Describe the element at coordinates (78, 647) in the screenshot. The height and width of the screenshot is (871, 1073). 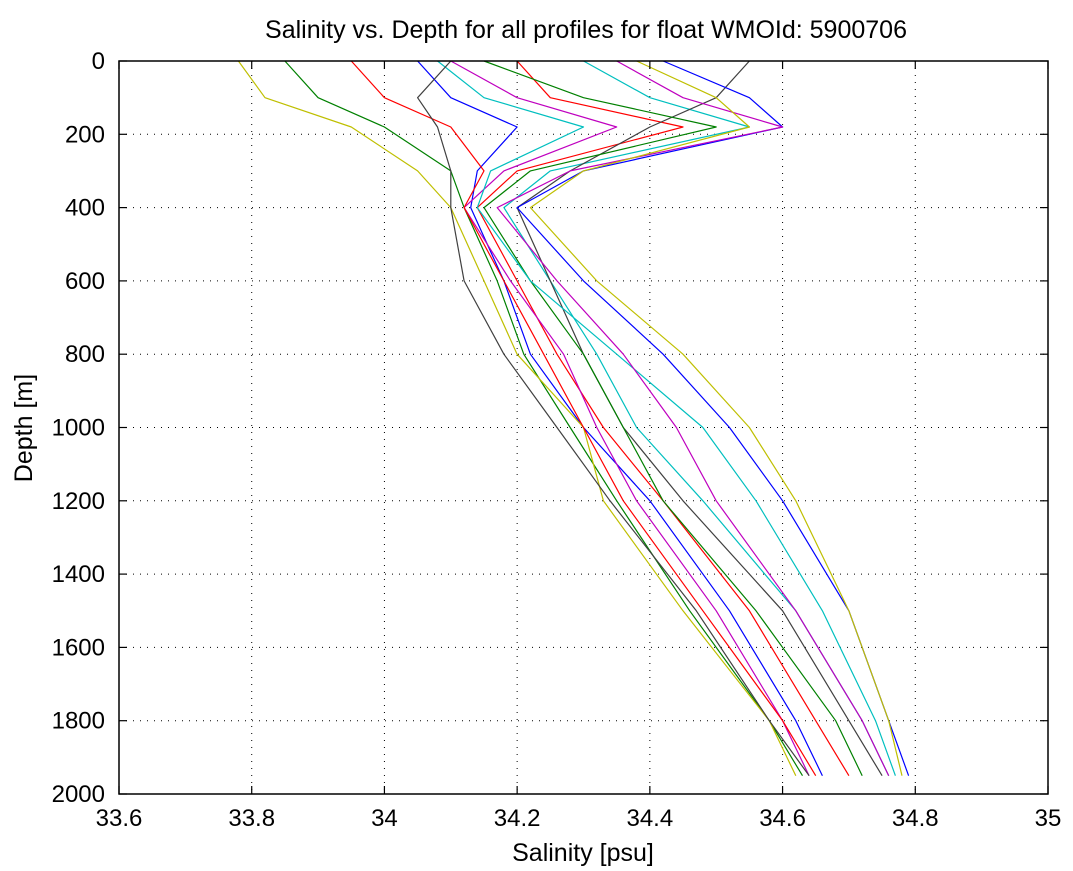
I see `y-tick-label: 1600` at that location.